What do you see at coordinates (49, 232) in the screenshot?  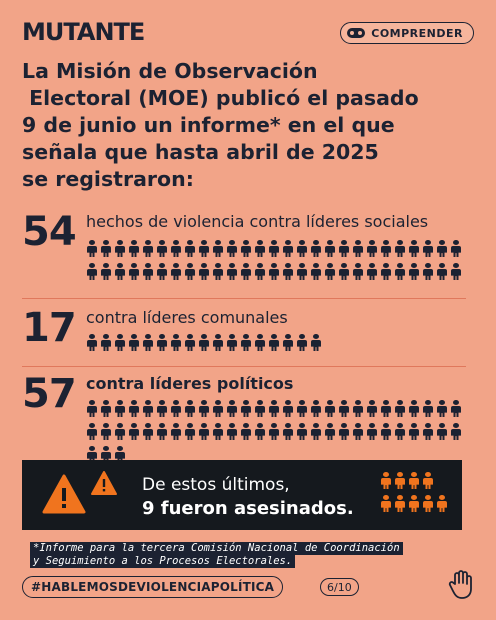 I see `stat-number: 54` at bounding box center [49, 232].